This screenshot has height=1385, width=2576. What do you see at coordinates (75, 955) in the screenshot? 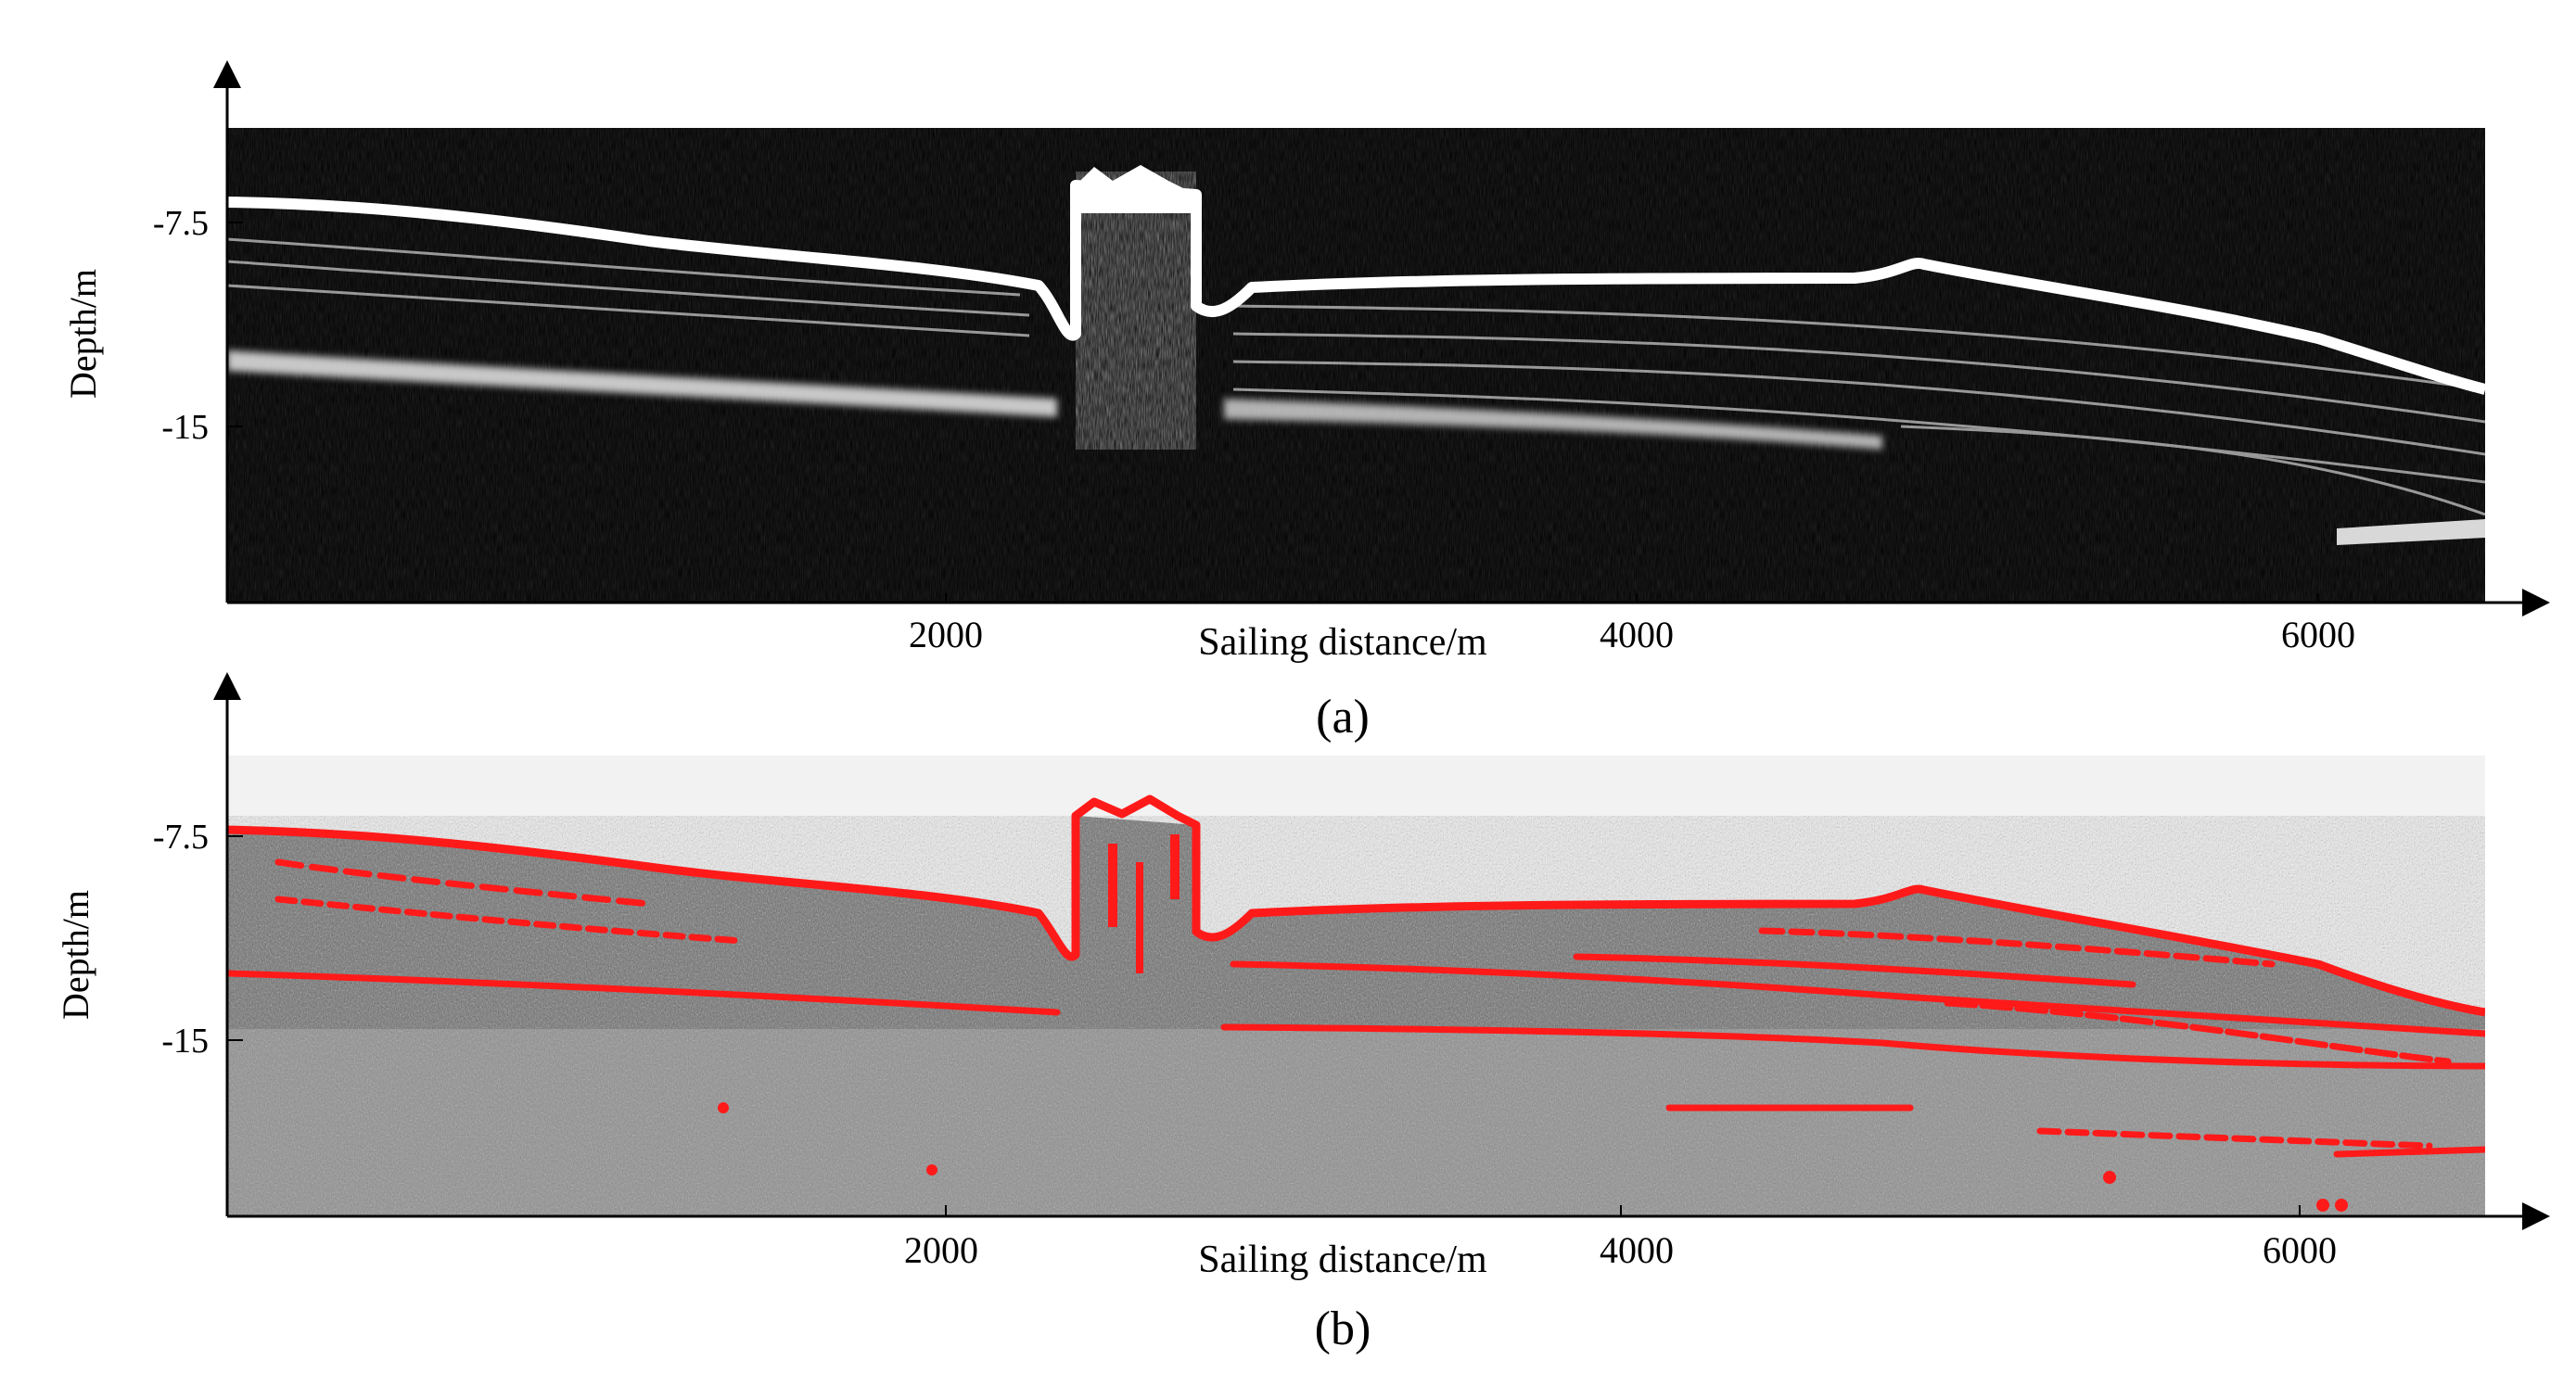
I see `y-axis-label-b: Depth/m` at bounding box center [75, 955].